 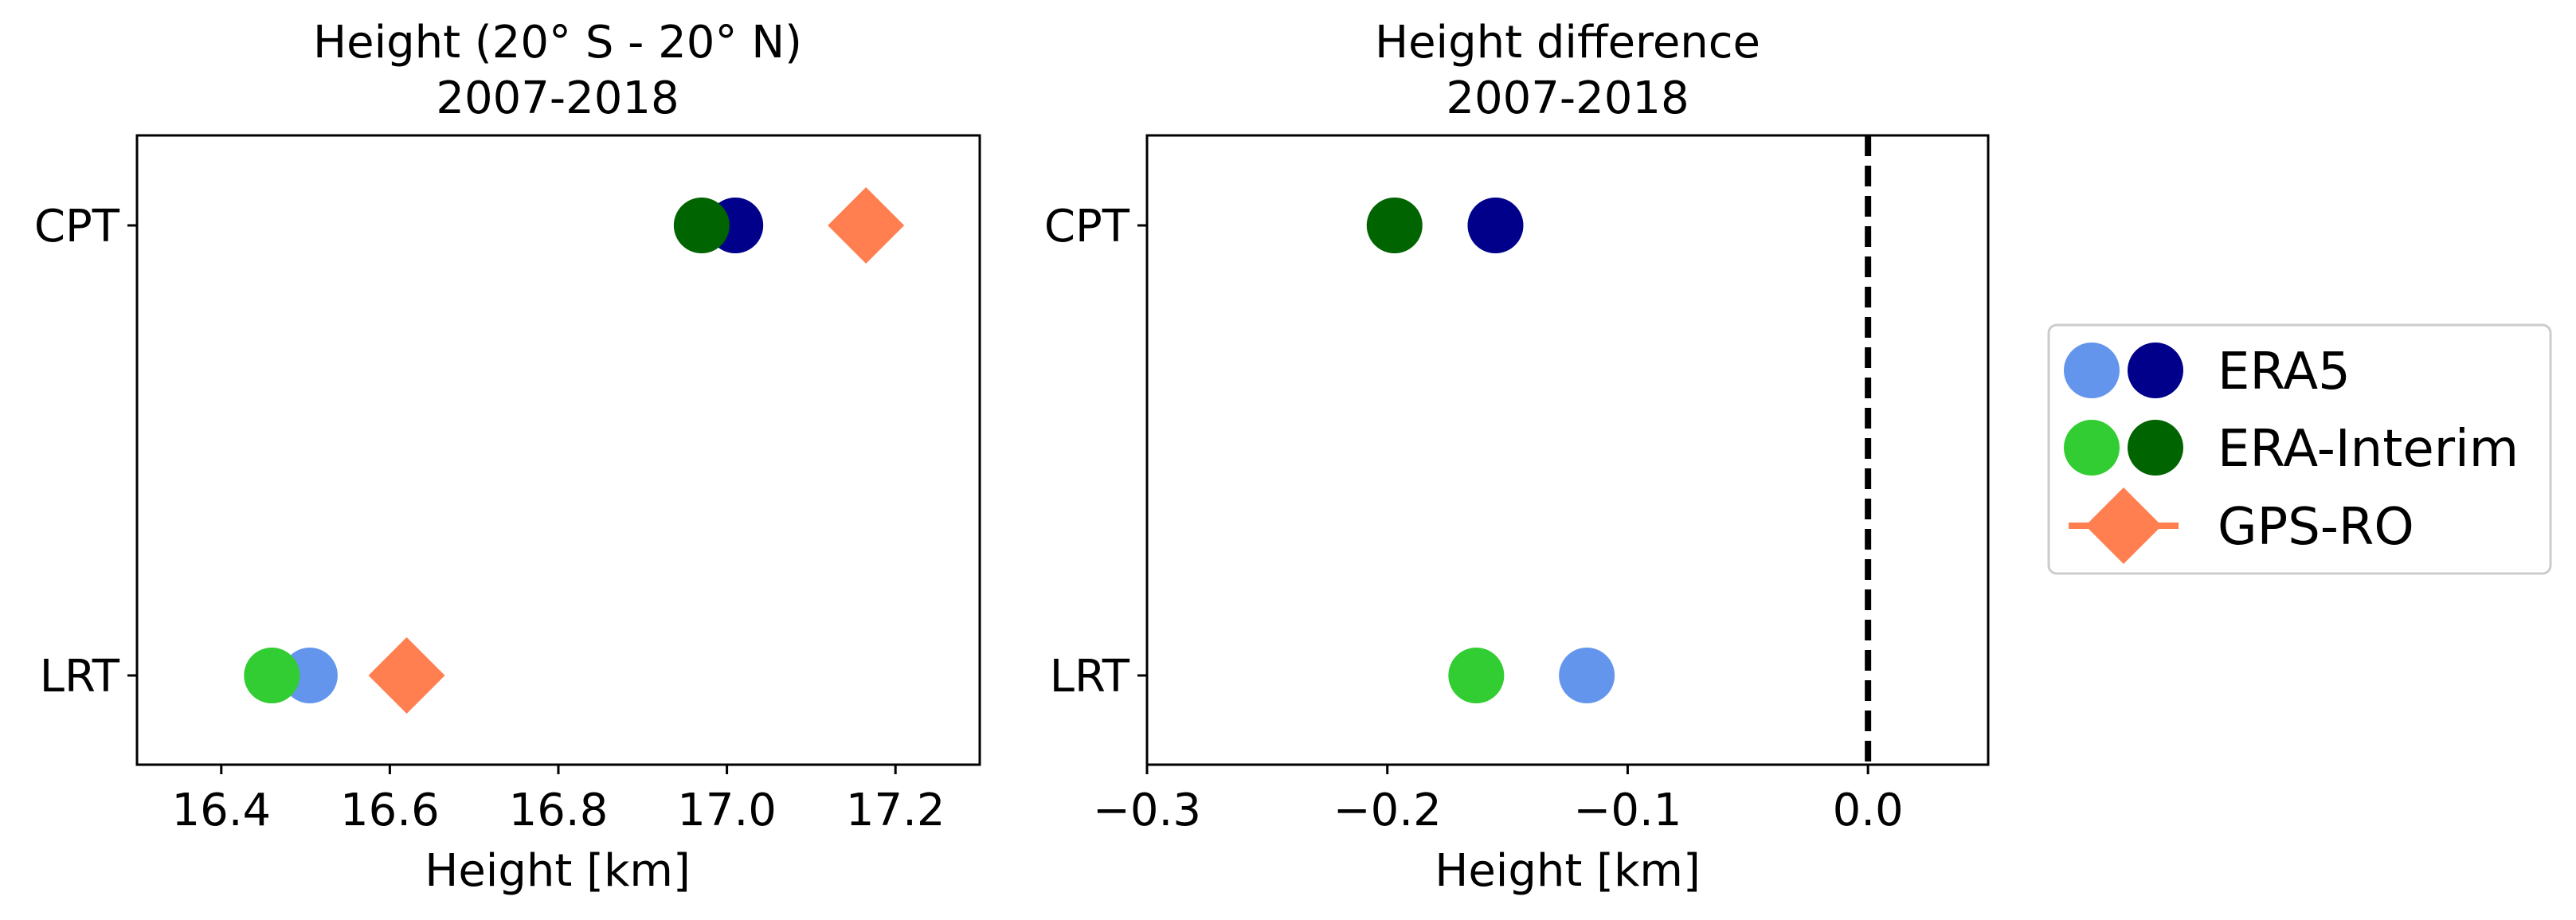 I want to click on x-tick-label: −0.1, so click(x=1627, y=810).